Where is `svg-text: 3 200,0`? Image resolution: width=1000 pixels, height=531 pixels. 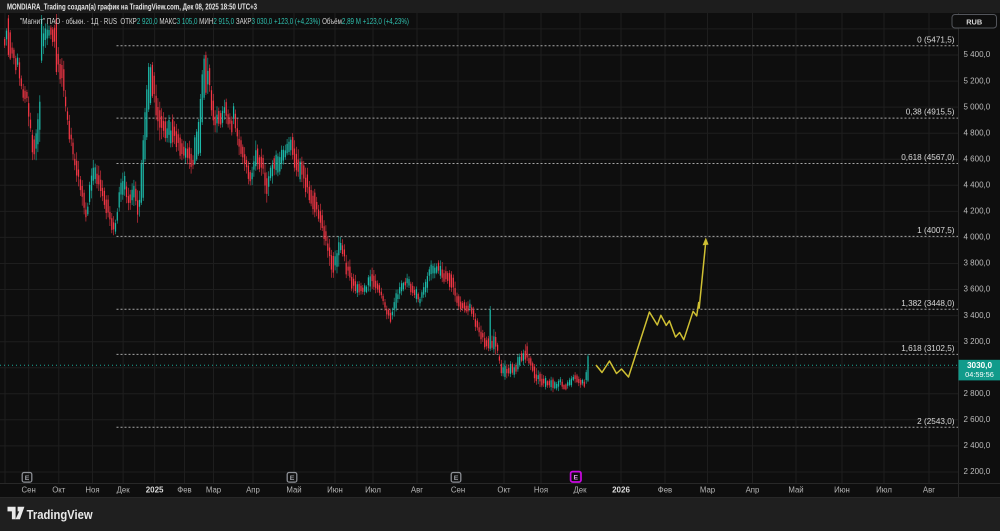
svg-text: 3 200,0 is located at coordinates (977, 341).